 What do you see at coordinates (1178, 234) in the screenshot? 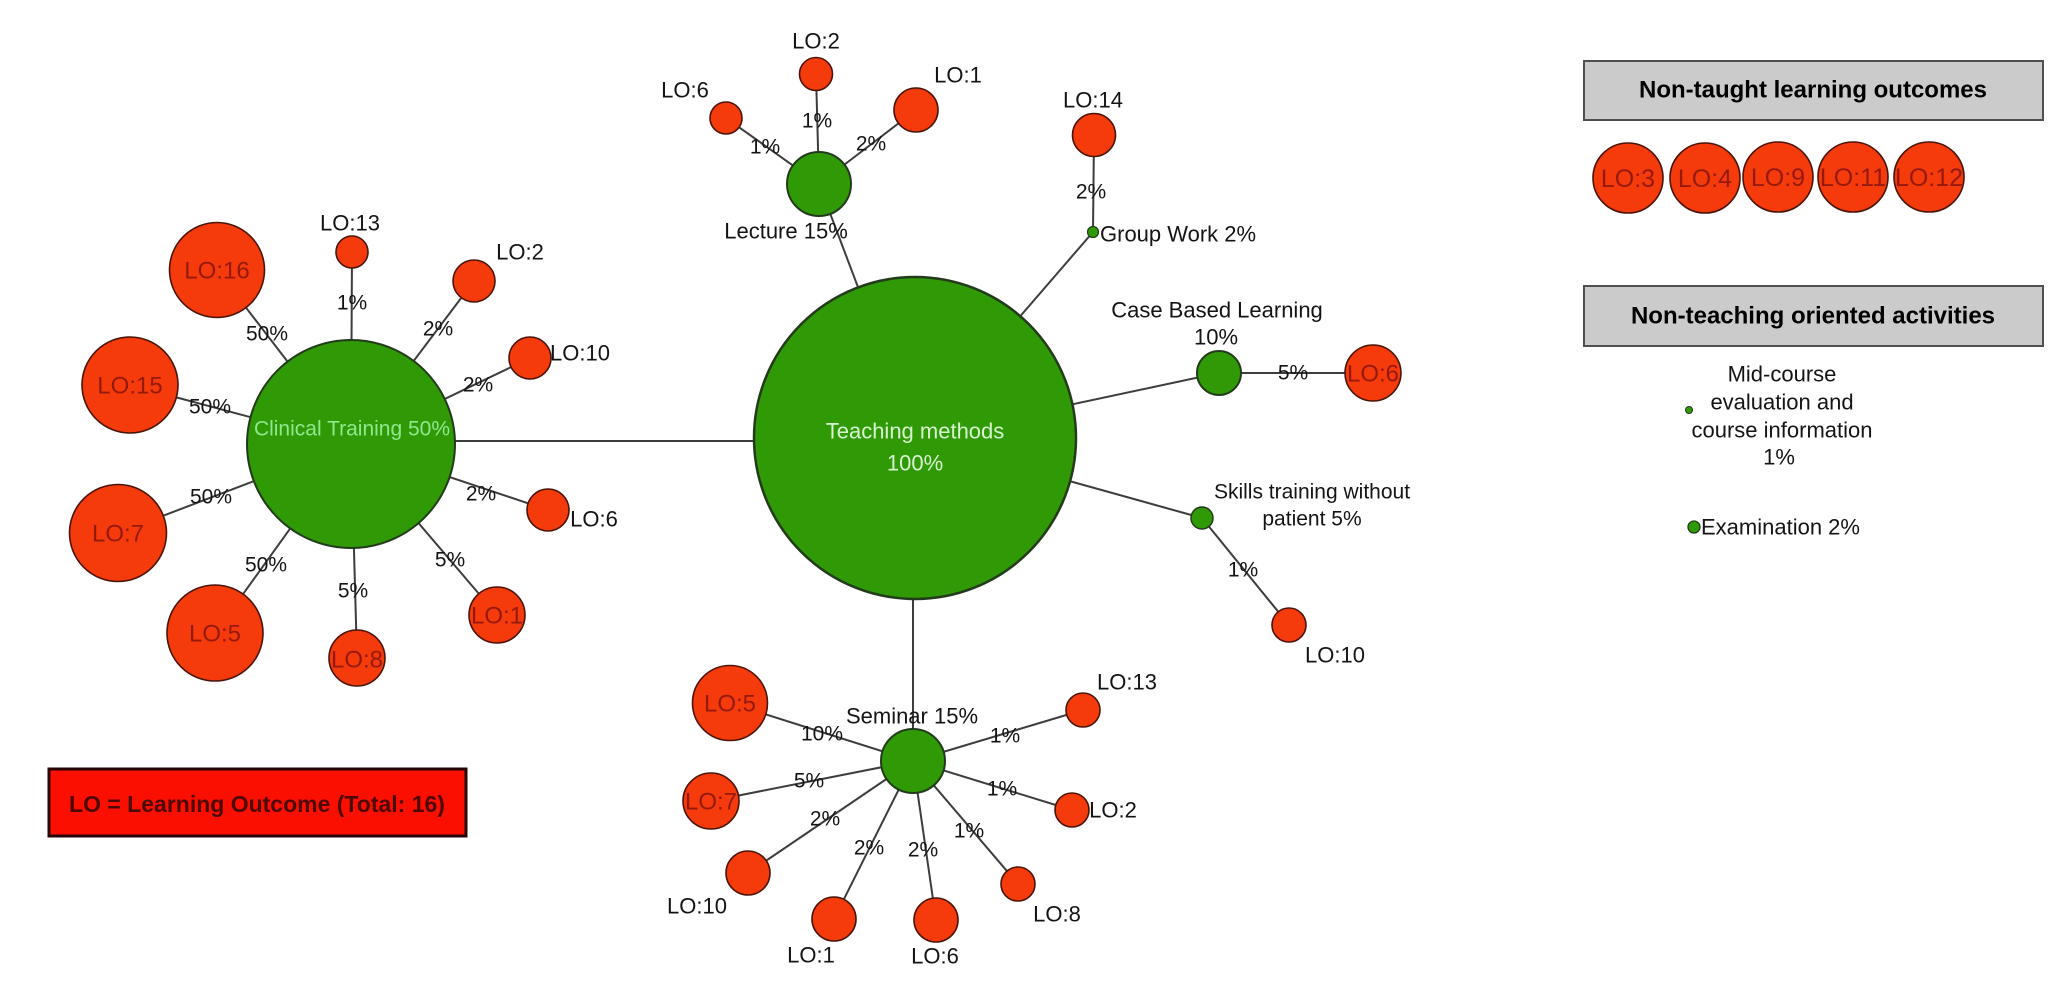
I see `svg-text: Group Work 2%` at bounding box center [1178, 234].